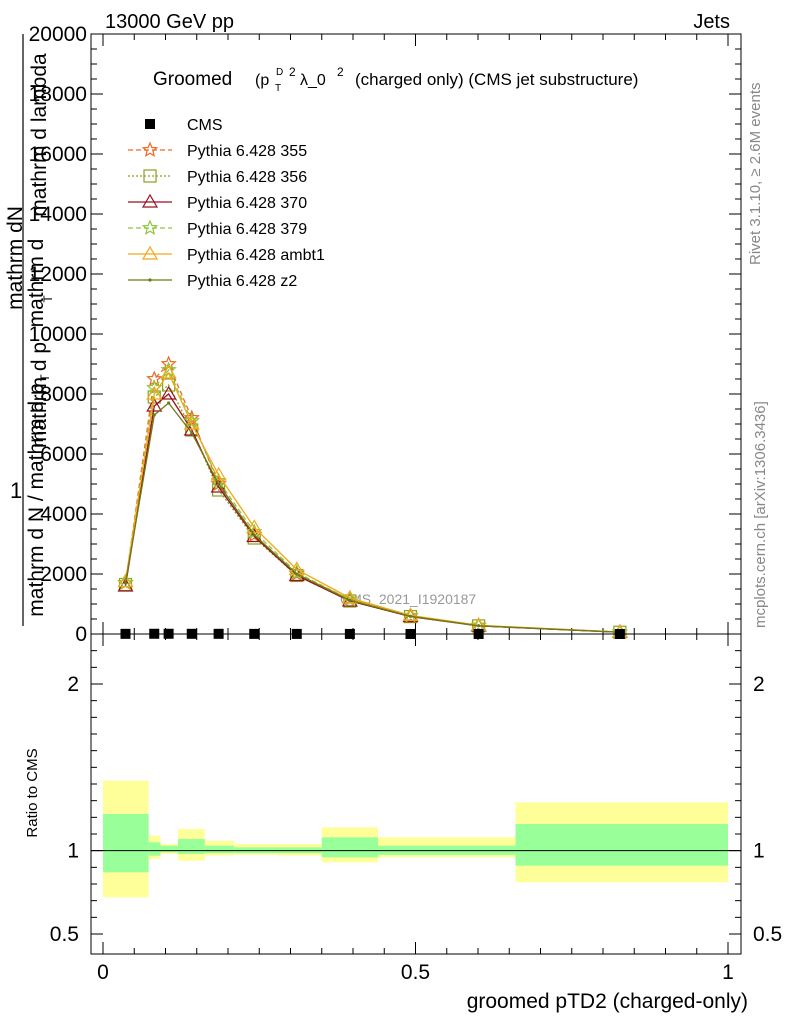  I want to click on x-tick-label: 0.5, so click(415, 972).